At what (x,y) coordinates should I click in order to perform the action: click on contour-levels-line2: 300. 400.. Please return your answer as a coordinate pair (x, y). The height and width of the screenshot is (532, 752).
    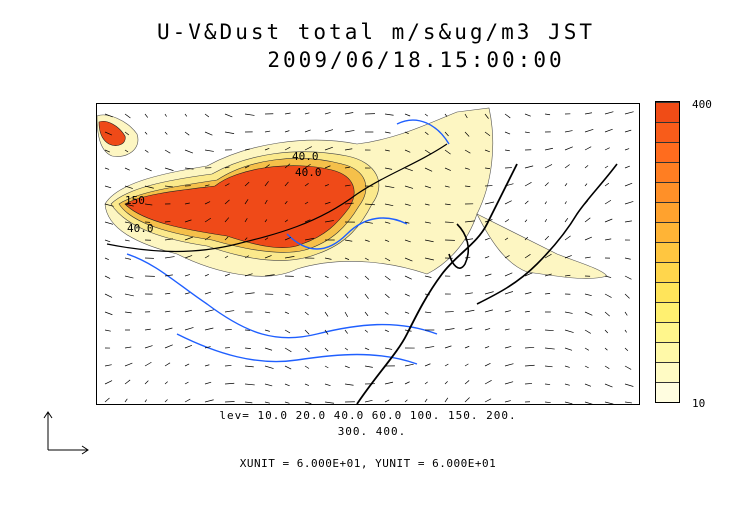
    Looking at the image, I should click on (372, 431).